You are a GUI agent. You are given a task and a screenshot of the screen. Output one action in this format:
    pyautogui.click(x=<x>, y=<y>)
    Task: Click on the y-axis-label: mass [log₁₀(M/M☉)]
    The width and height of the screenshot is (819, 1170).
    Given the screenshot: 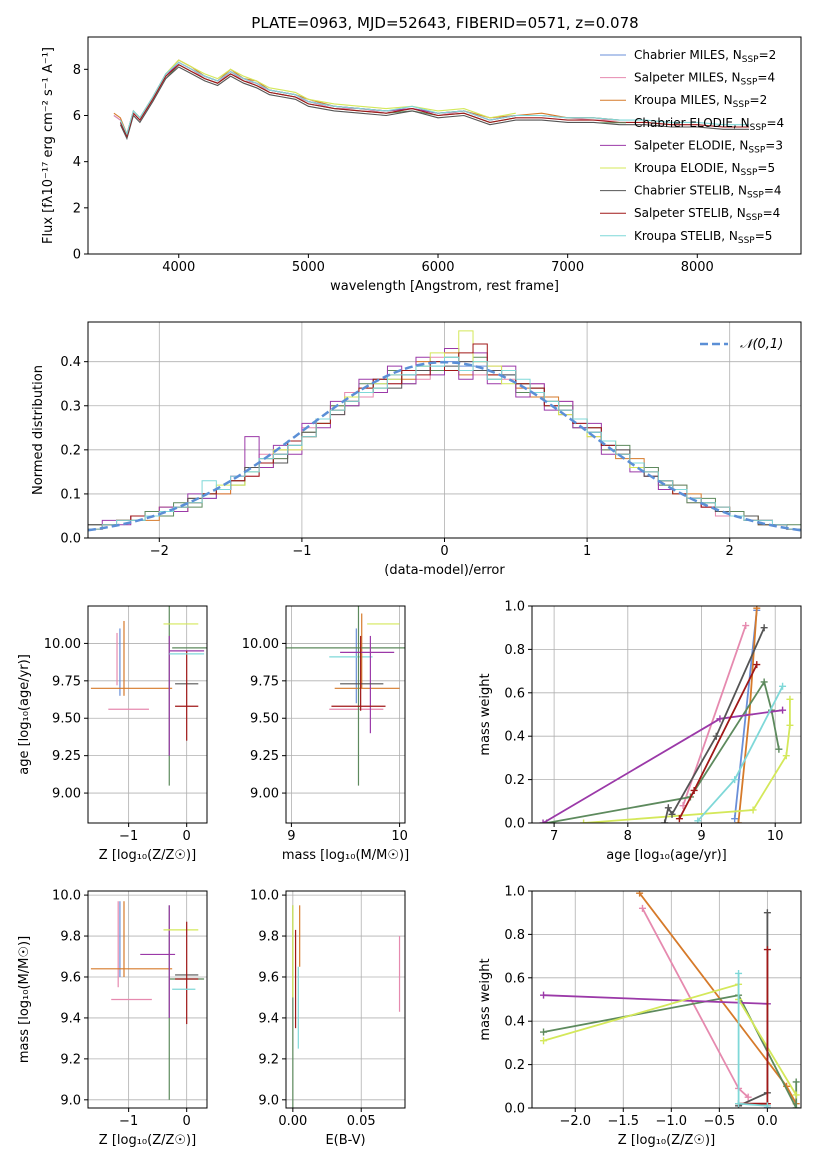 What is the action you would take?
    pyautogui.click(x=24, y=999)
    